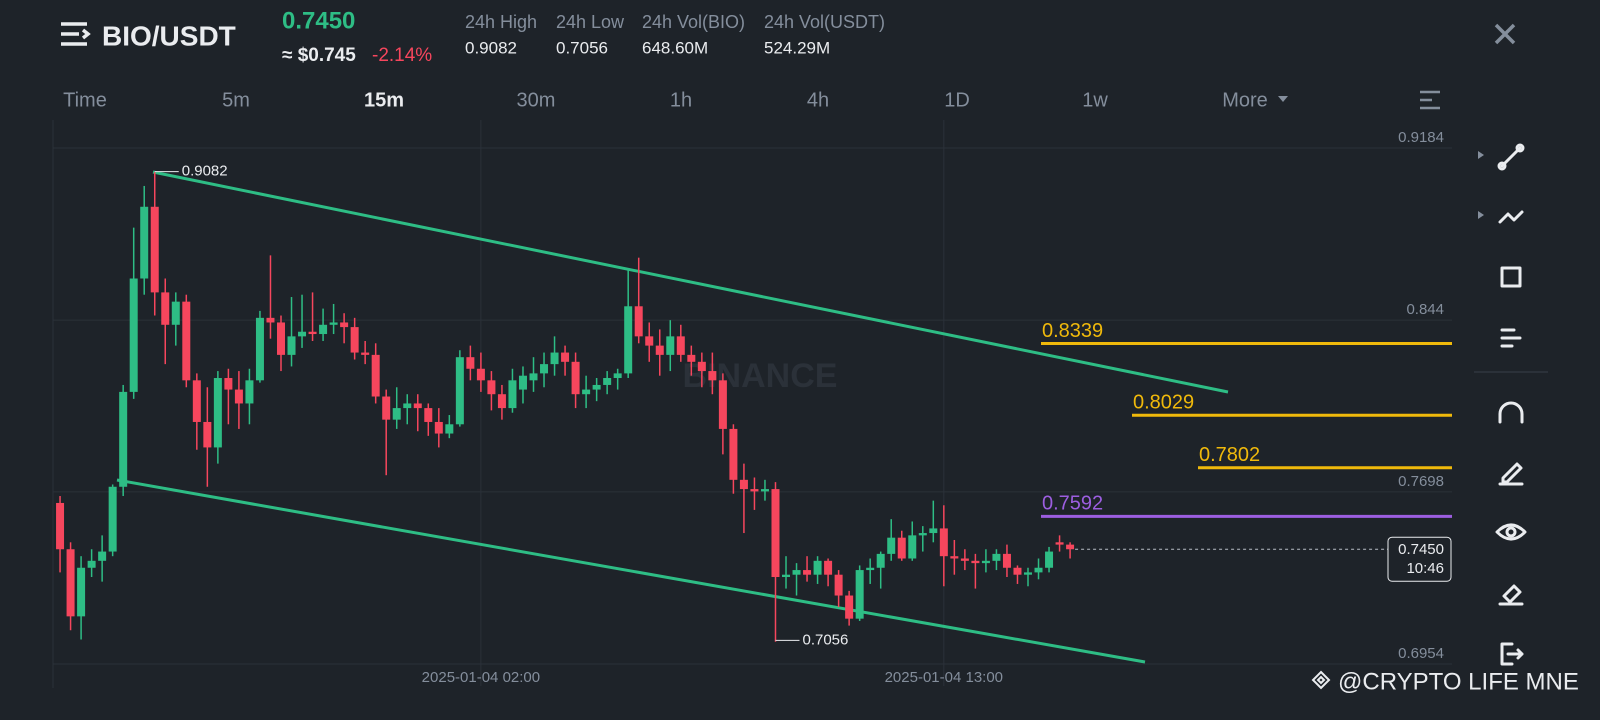 This screenshot has width=1600, height=720. What do you see at coordinates (1511, 217) in the screenshot?
I see `fib-tool` at bounding box center [1511, 217].